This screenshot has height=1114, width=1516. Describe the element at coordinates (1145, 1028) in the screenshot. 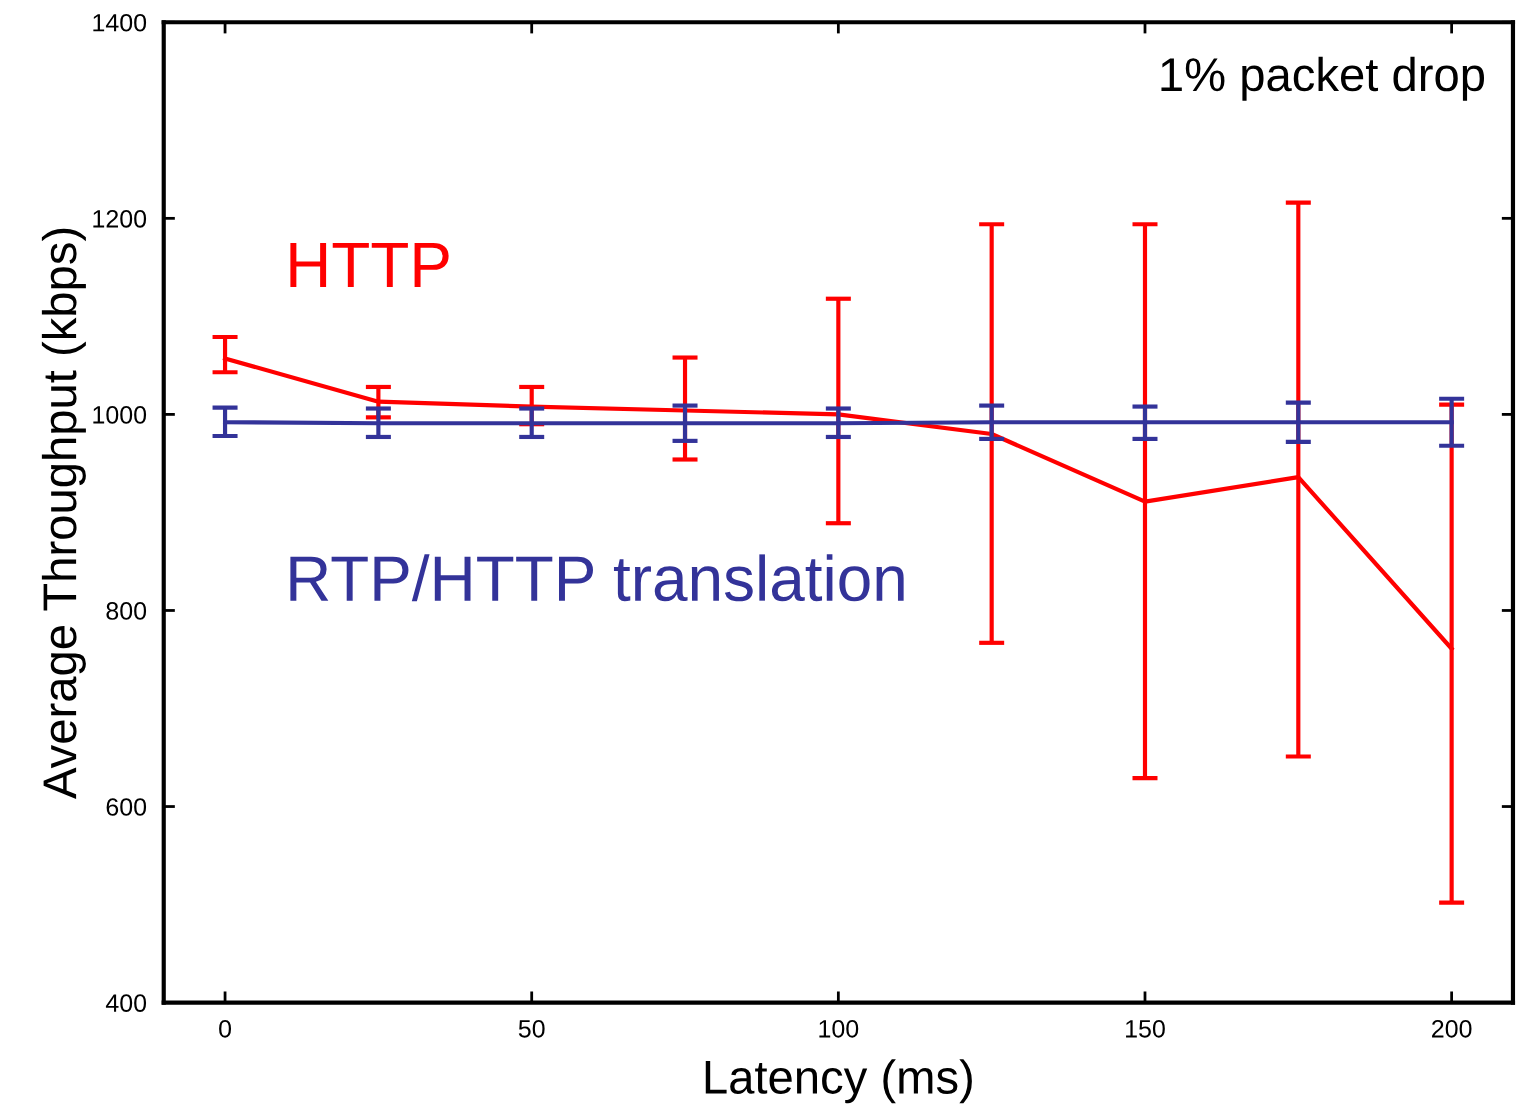

I see `x-tick-label: 150` at that location.